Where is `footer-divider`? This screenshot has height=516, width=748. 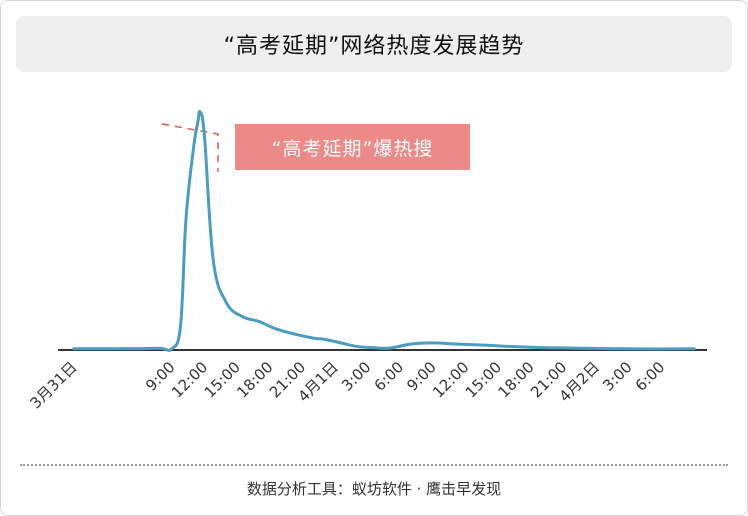 footer-divider is located at coordinates (374, 465).